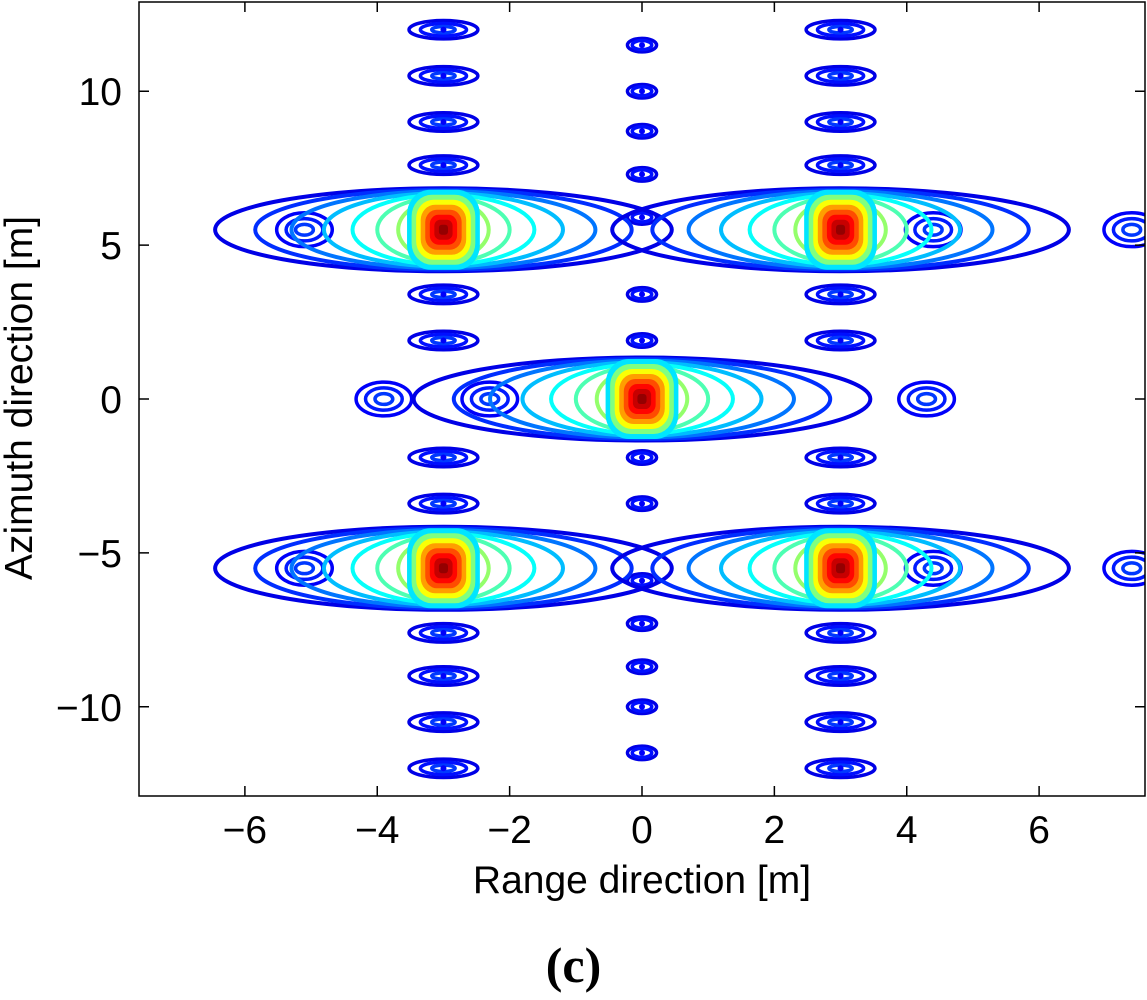 Image resolution: width=1147 pixels, height=1000 pixels. Describe the element at coordinates (111, 246) in the screenshot. I see `y-tick-label: 5` at that location.